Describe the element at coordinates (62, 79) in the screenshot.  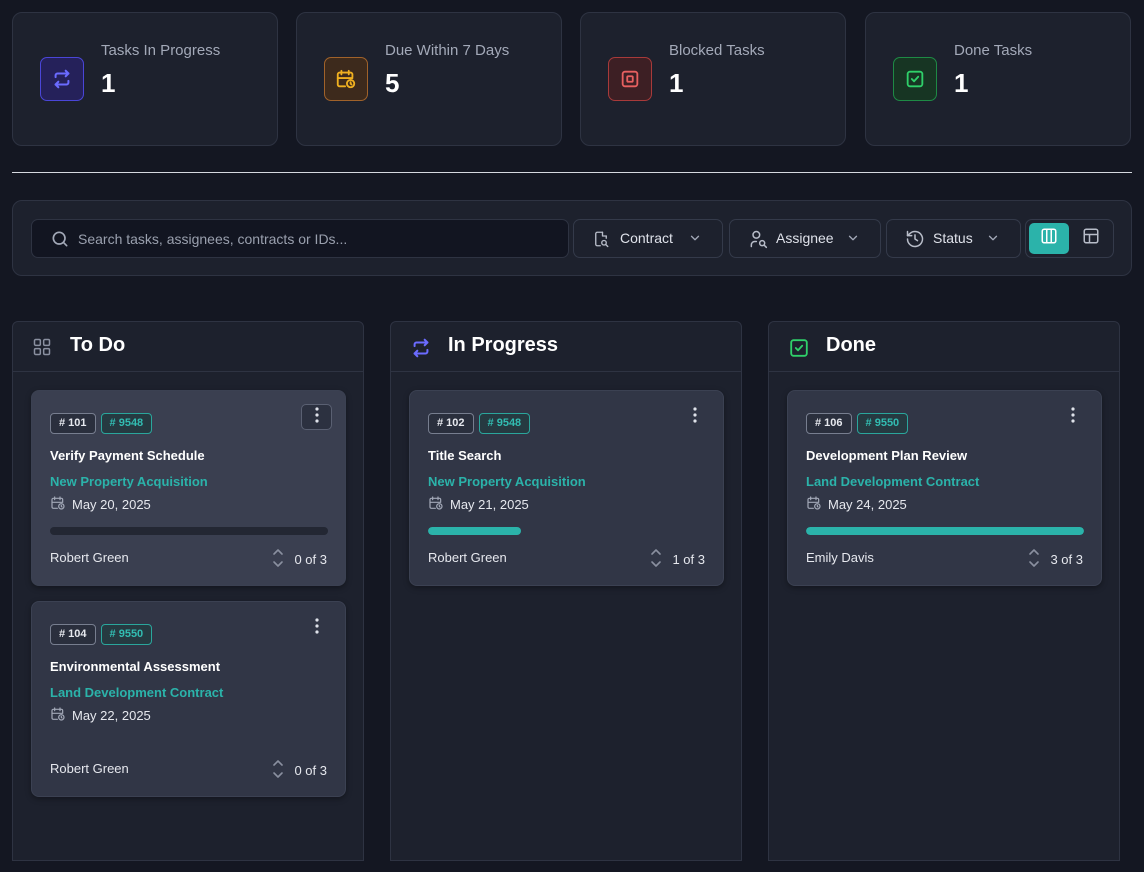
I see `loop-arrows-icon` at that location.